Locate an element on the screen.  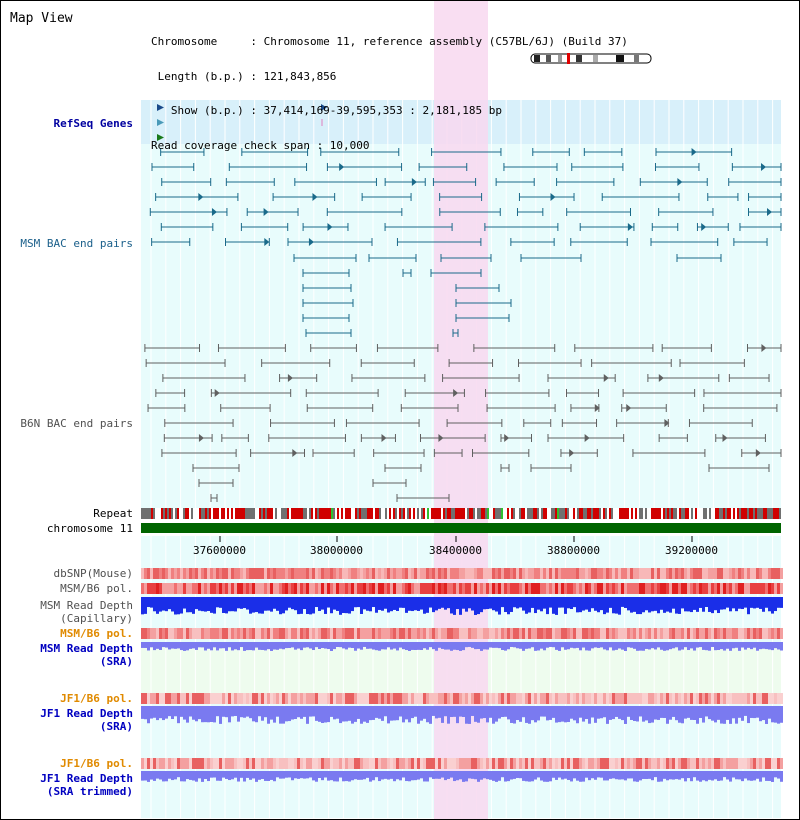
ideogram-position-marker is located at coordinates (568, 58).